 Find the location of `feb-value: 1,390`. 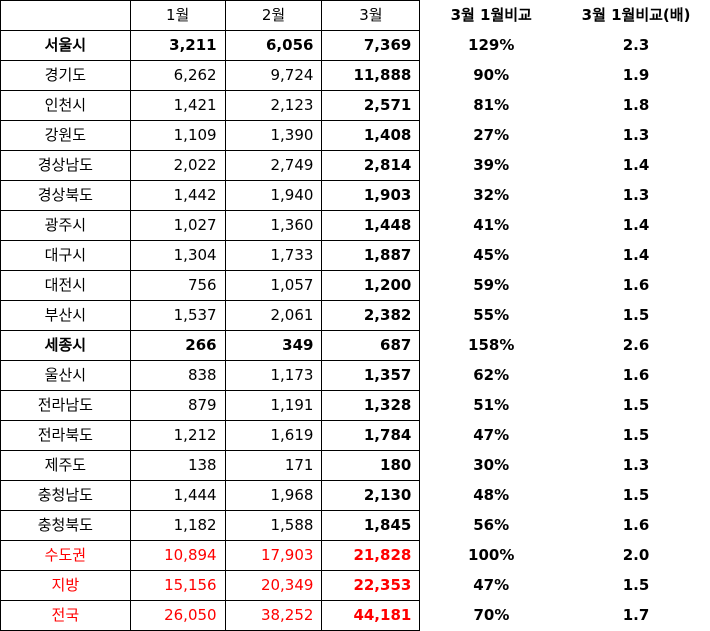

feb-value: 1,390 is located at coordinates (273, 135).